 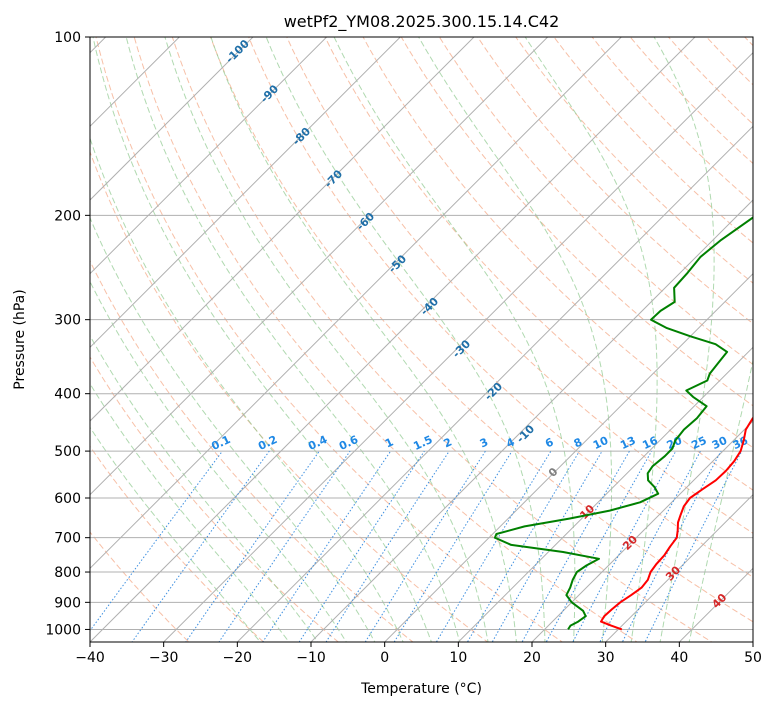 What do you see at coordinates (422, 22) in the screenshot?
I see `chart-title: wetPf2_YM08.2025.300.15.14.C42` at bounding box center [422, 22].